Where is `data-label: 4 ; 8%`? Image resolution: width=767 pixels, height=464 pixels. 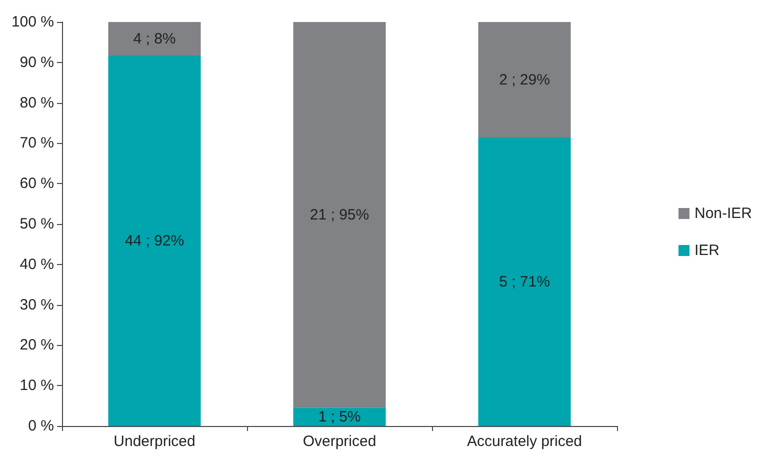 data-label: 4 ; 8% is located at coordinates (154, 39).